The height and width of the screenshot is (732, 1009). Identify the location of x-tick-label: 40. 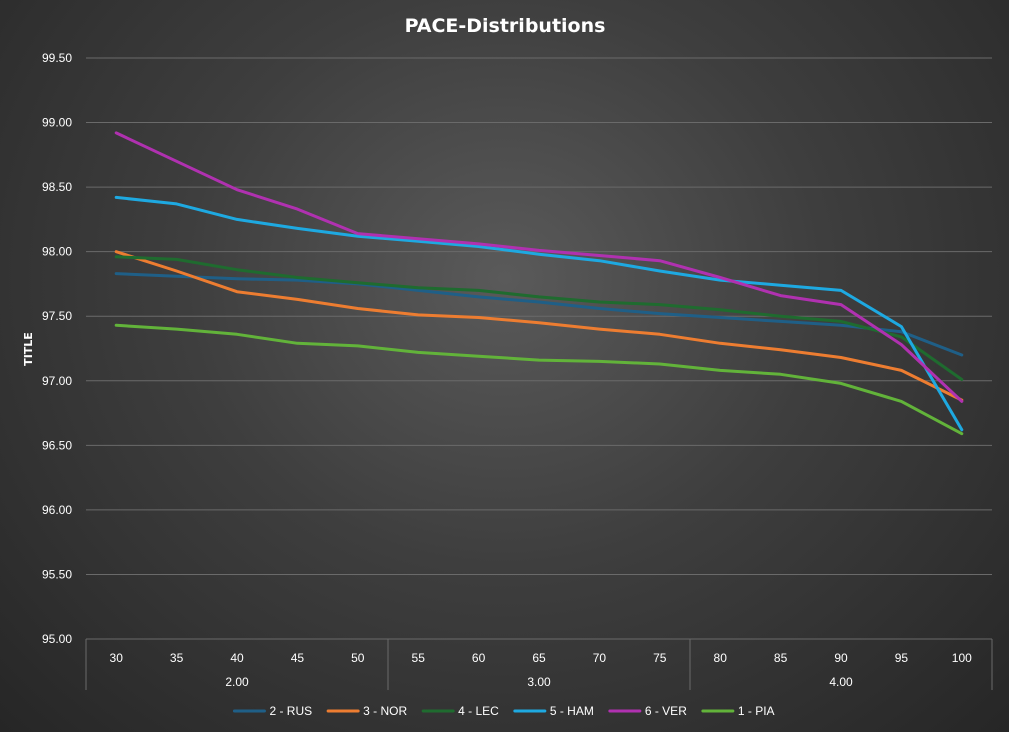
(237, 658).